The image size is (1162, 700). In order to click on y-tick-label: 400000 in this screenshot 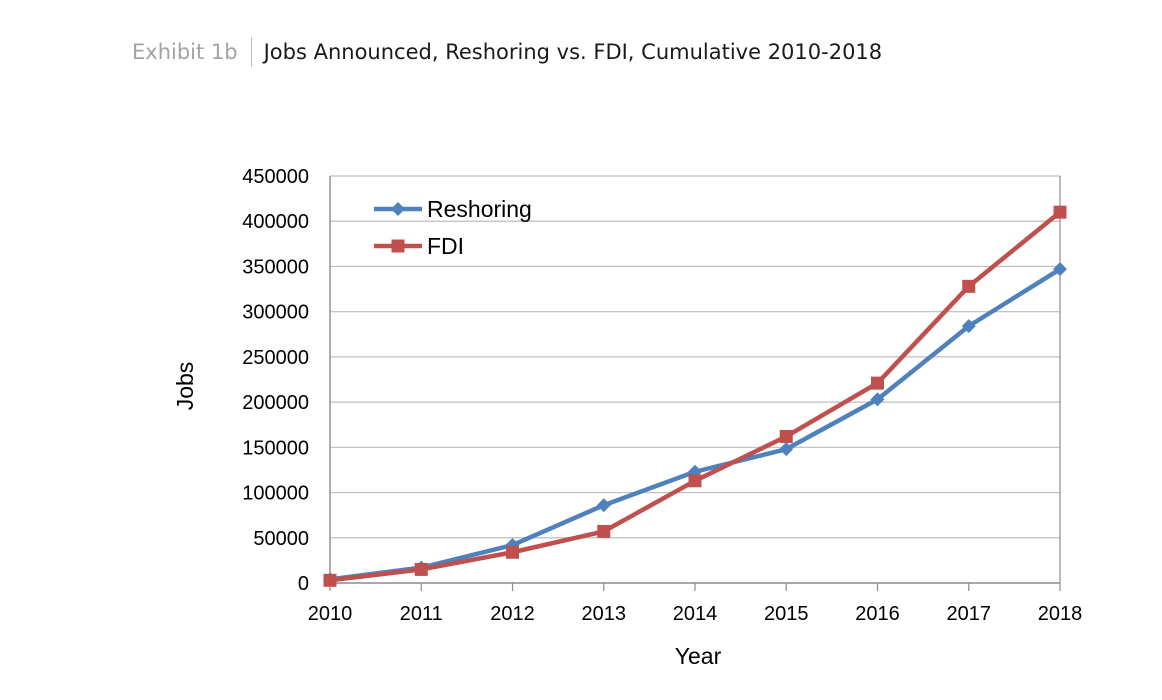, I will do `click(275, 222)`.